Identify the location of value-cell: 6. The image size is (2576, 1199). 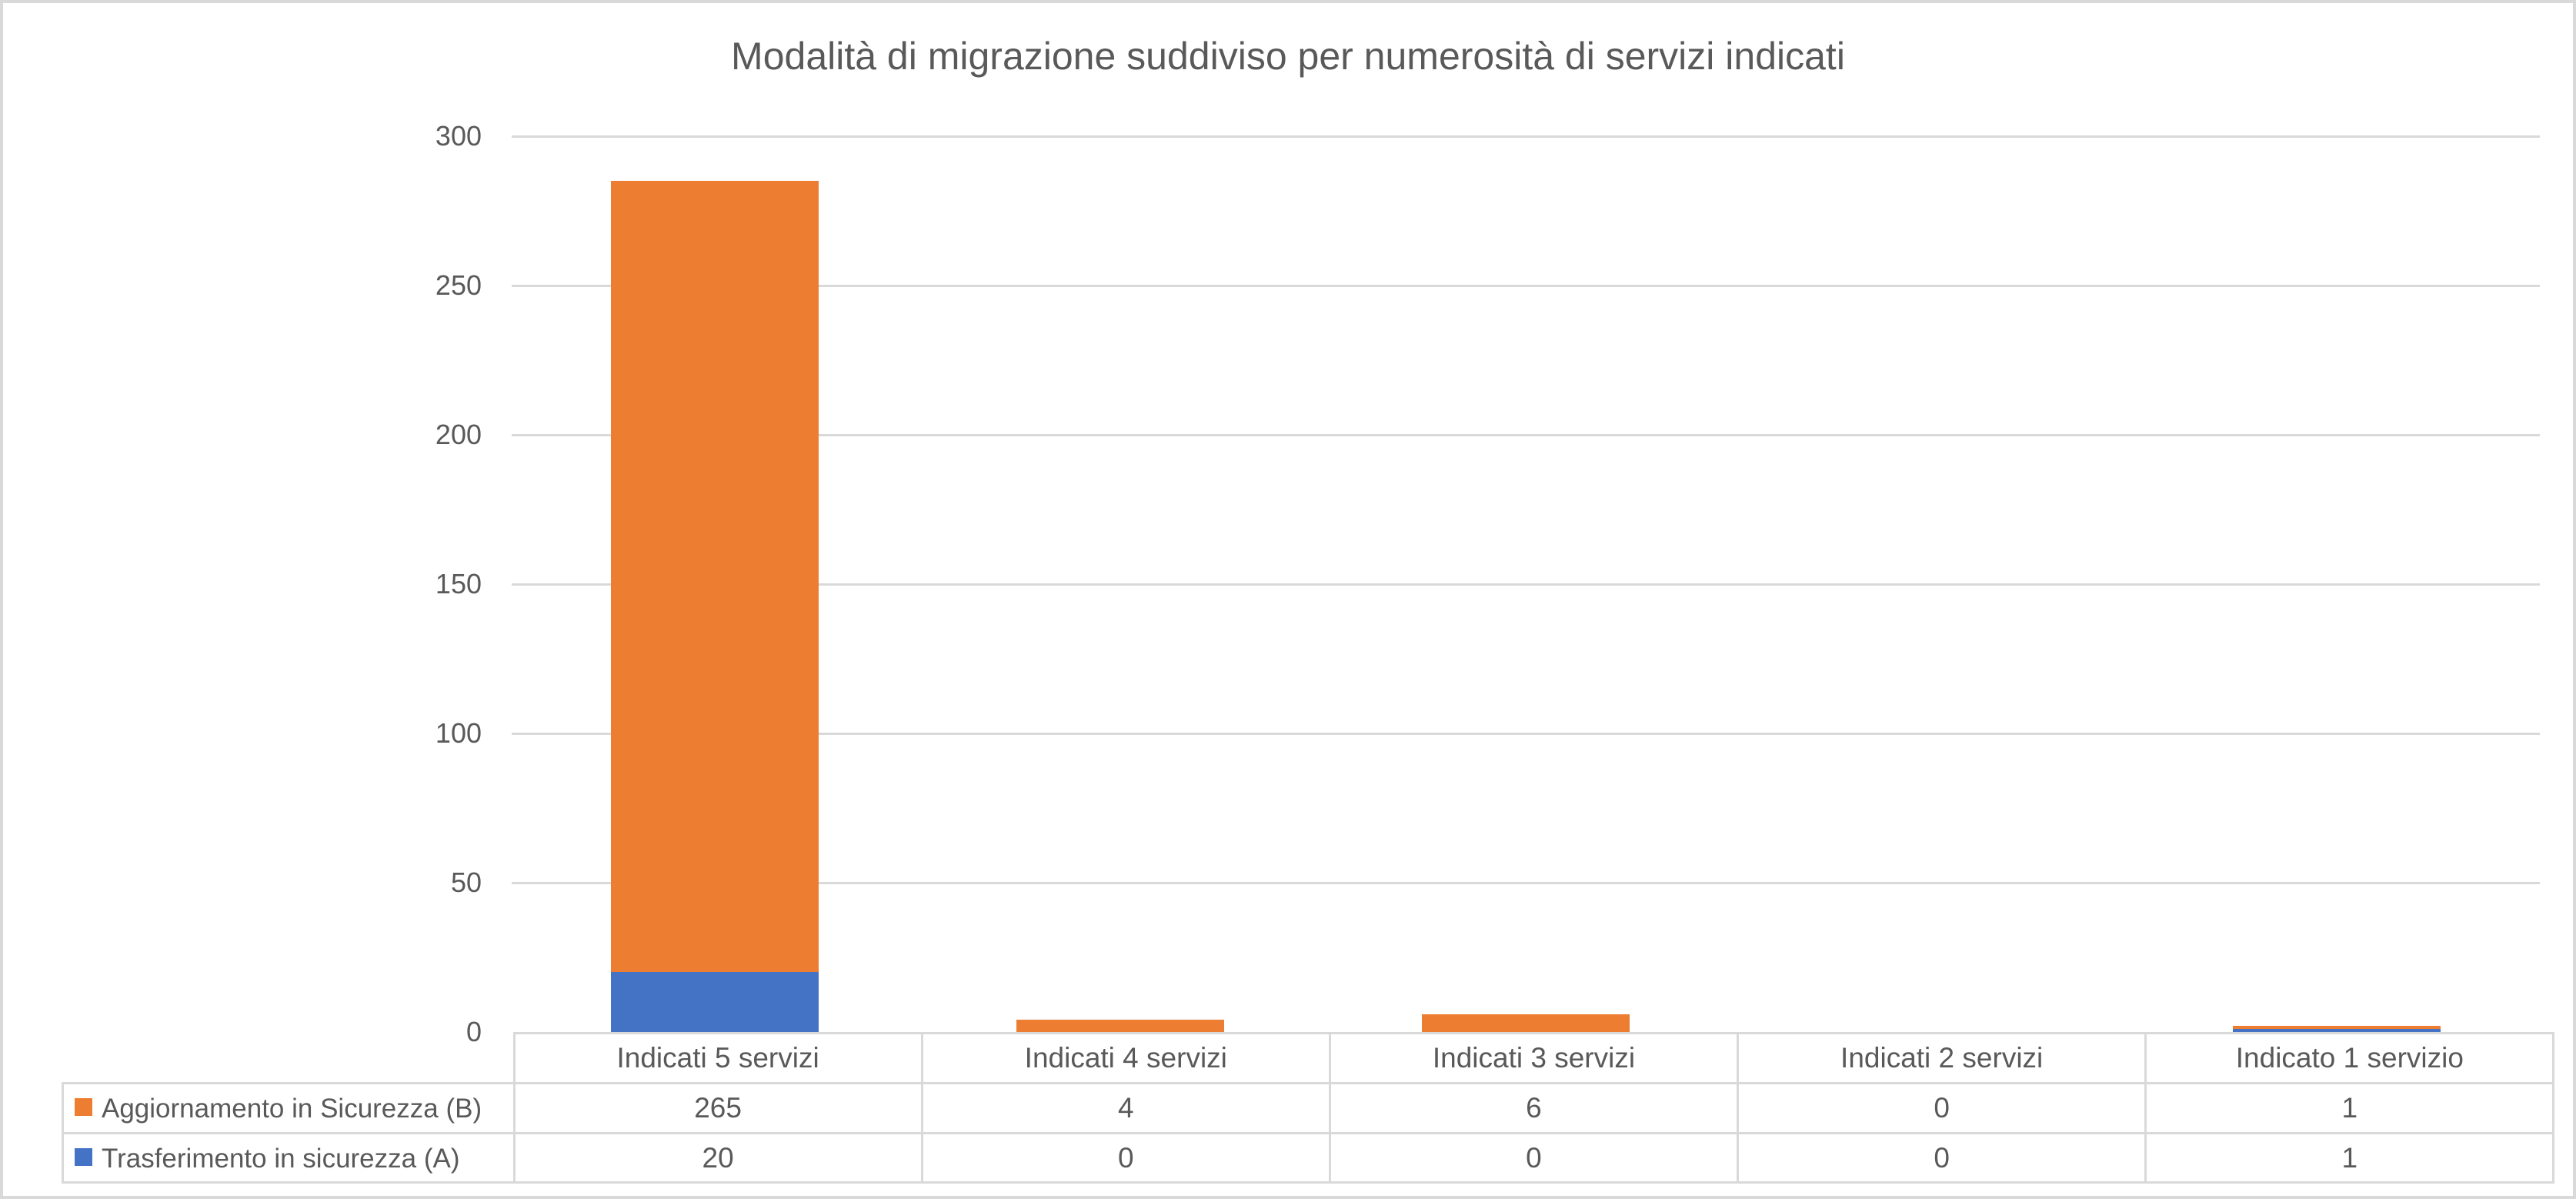
(1534, 1108).